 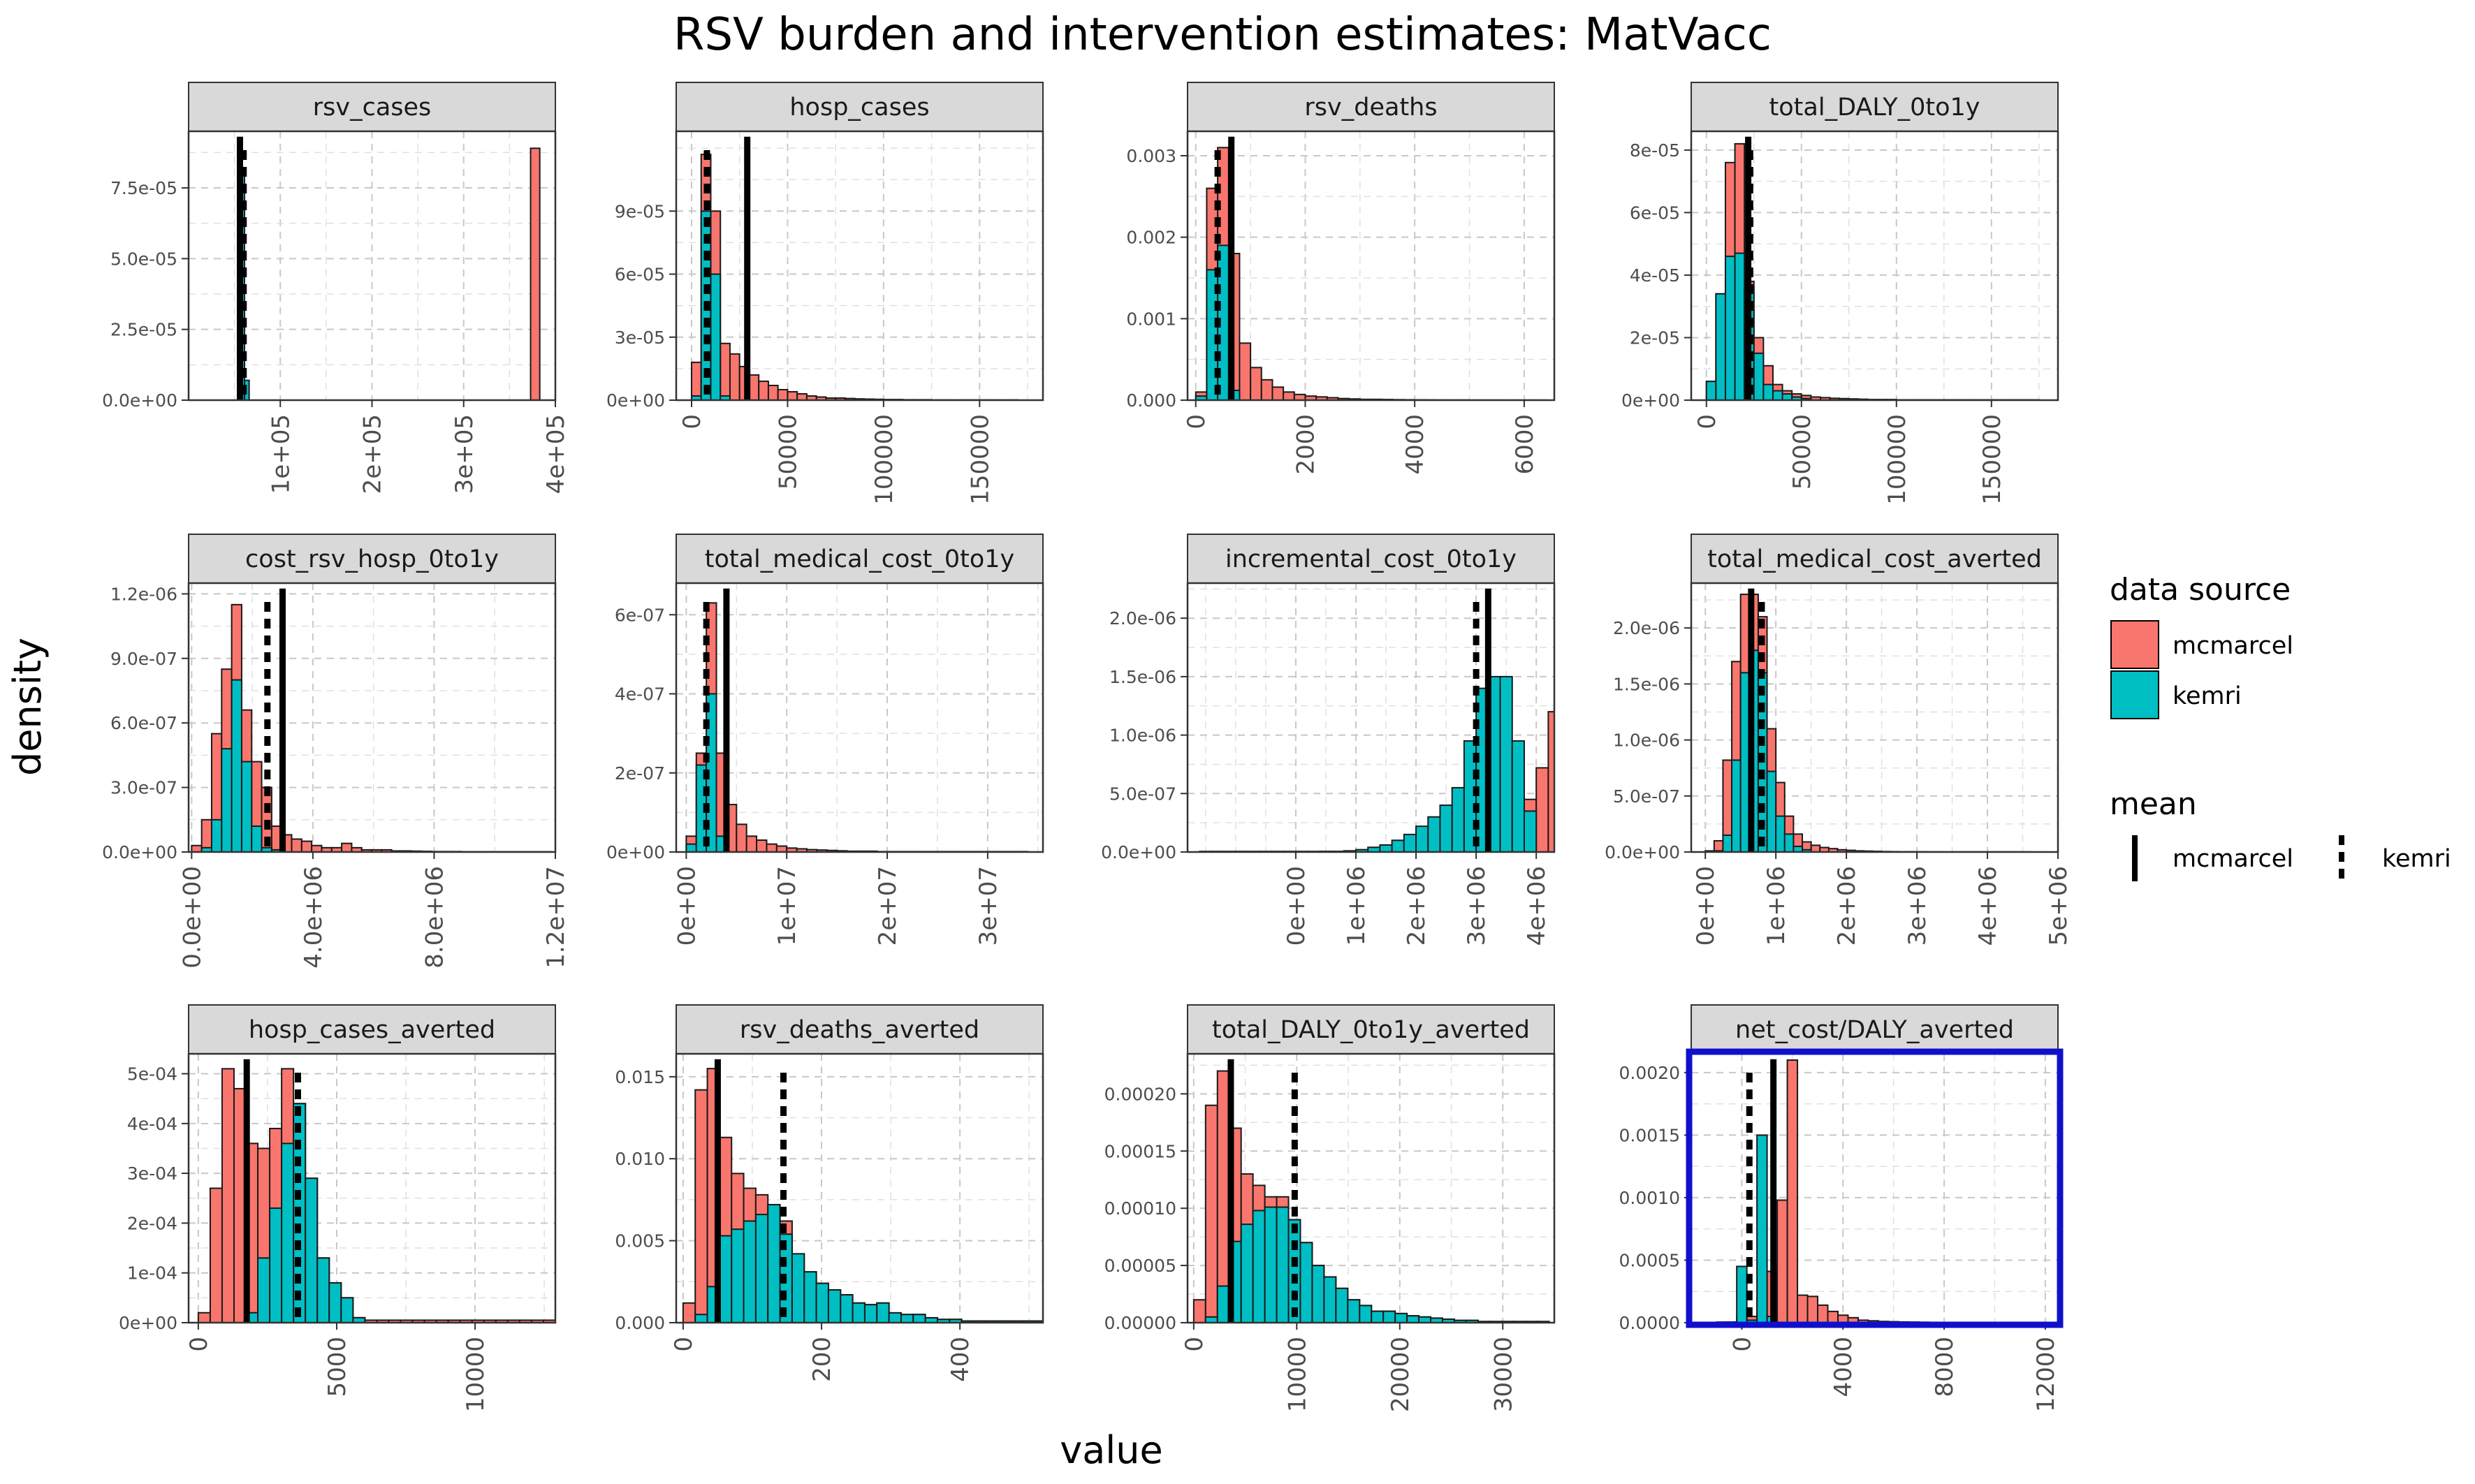 I want to click on x-tick-label: 4.0e+06, so click(x=314, y=917).